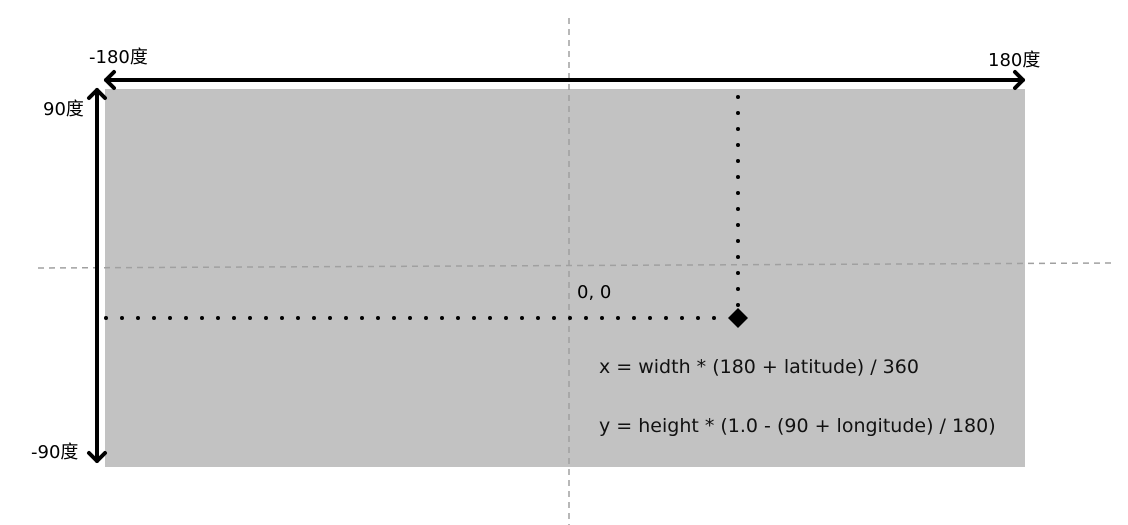  I want to click on latitude-axis-arrow, so click(97, 275).